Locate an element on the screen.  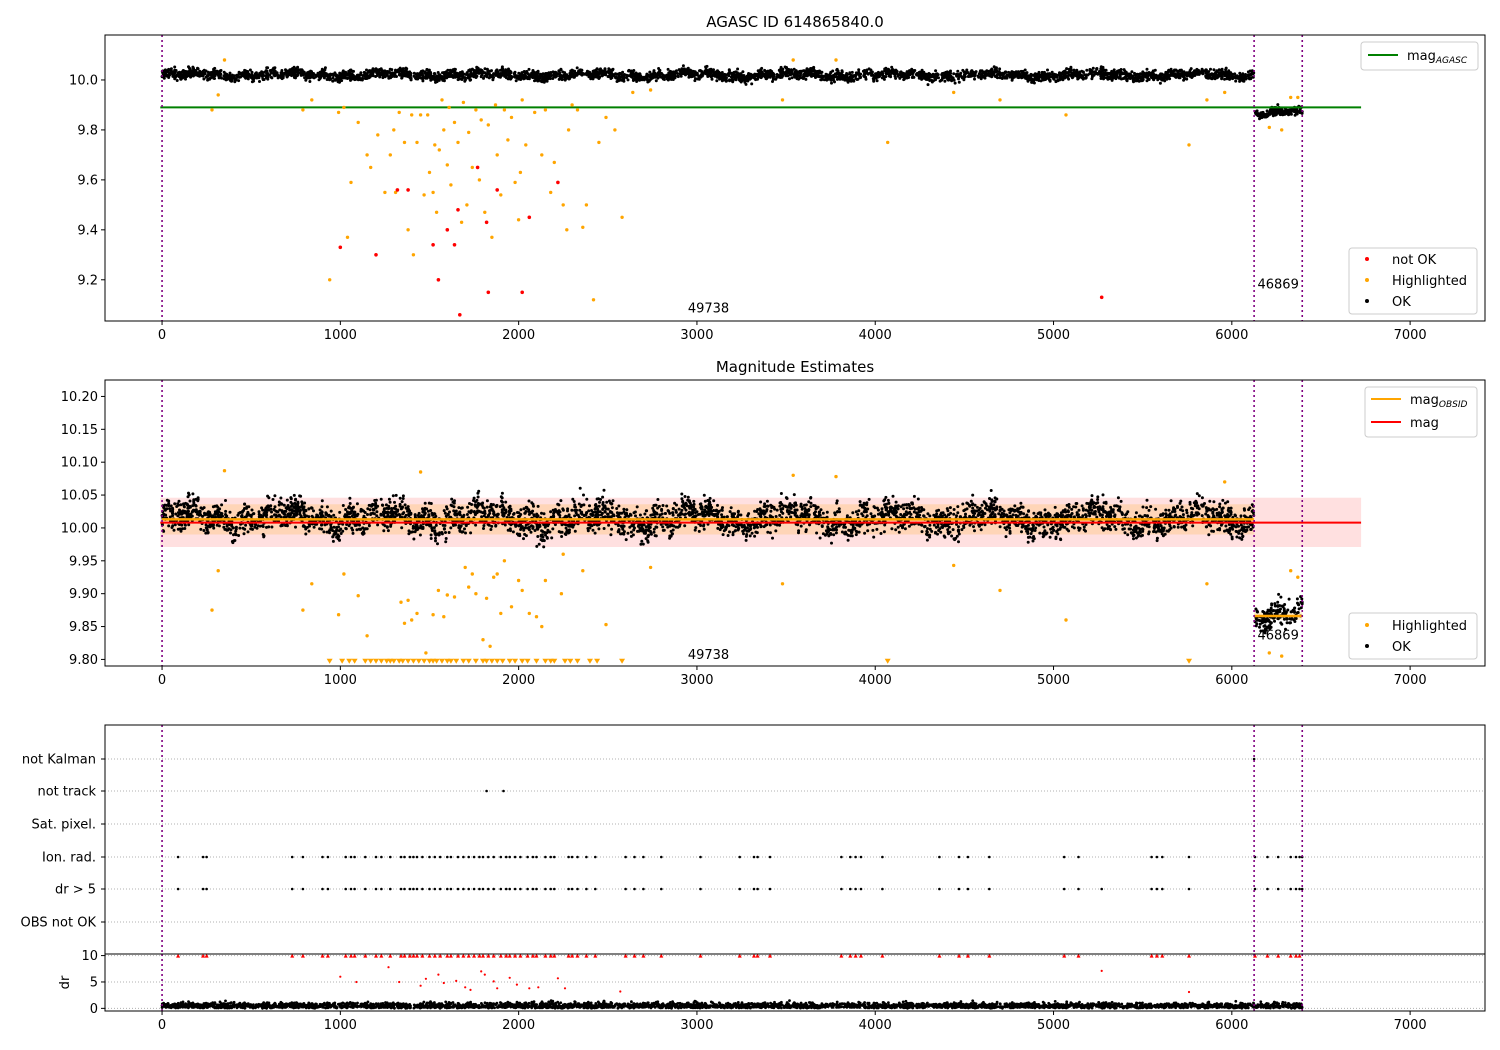
flag-category-label: dr > 5 is located at coordinates (75, 890).